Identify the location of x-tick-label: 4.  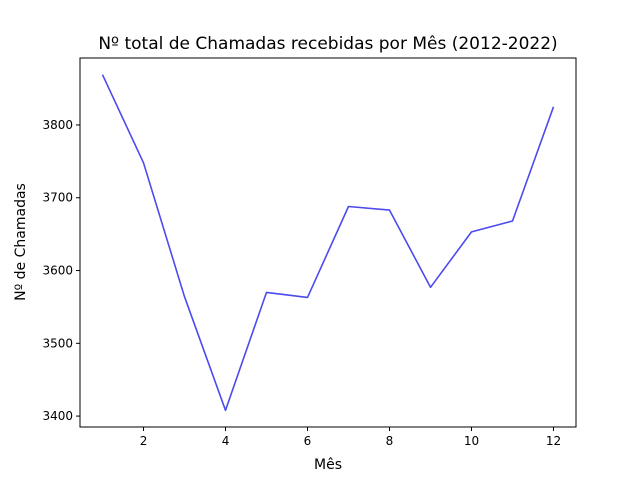
(226, 441).